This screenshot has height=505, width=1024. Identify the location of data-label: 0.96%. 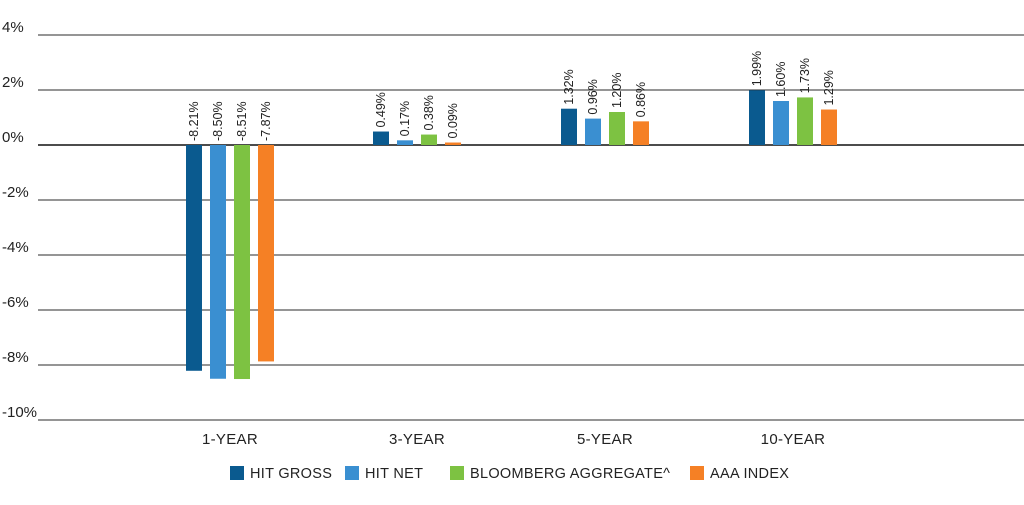
(593, 96).